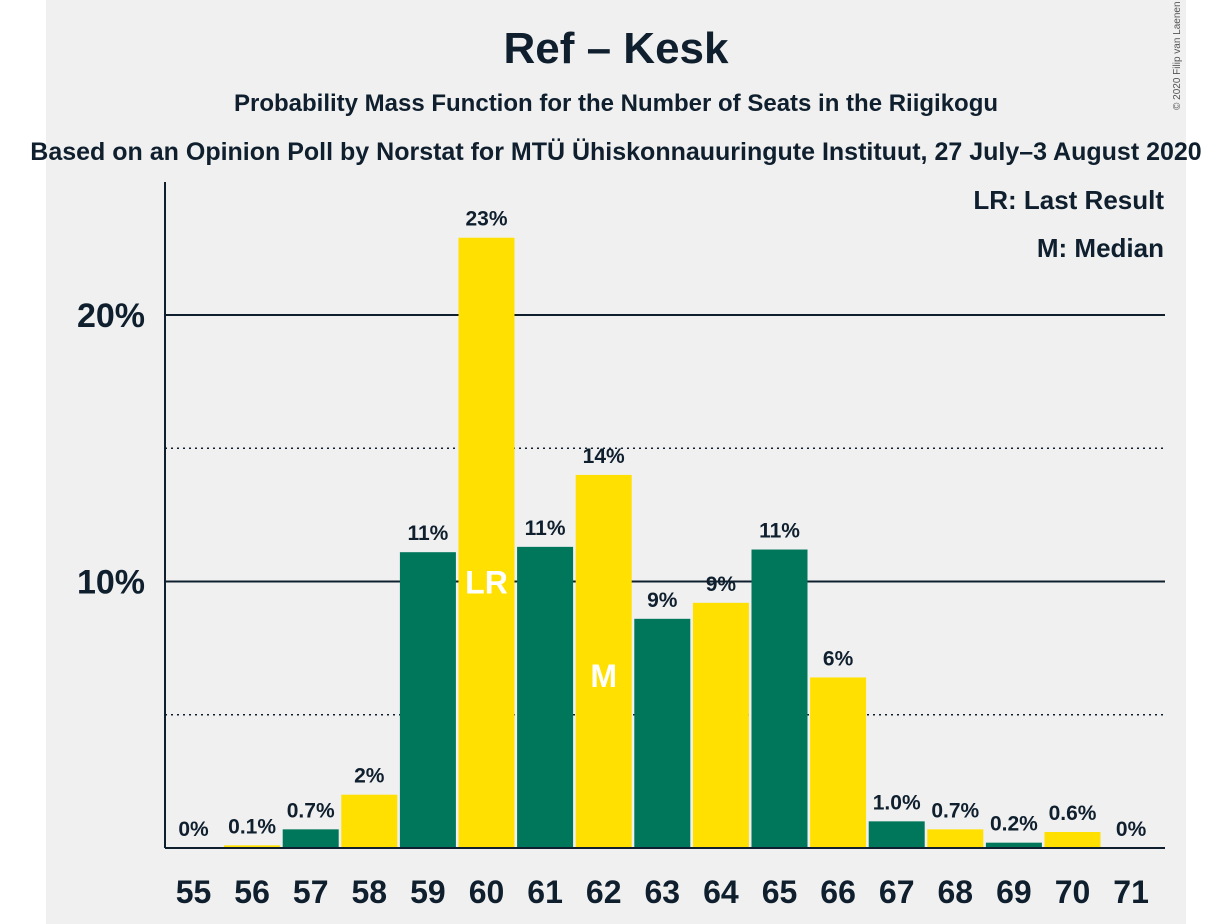 The height and width of the screenshot is (924, 1232). I want to click on legend-median: M: Median, so click(1100, 248).